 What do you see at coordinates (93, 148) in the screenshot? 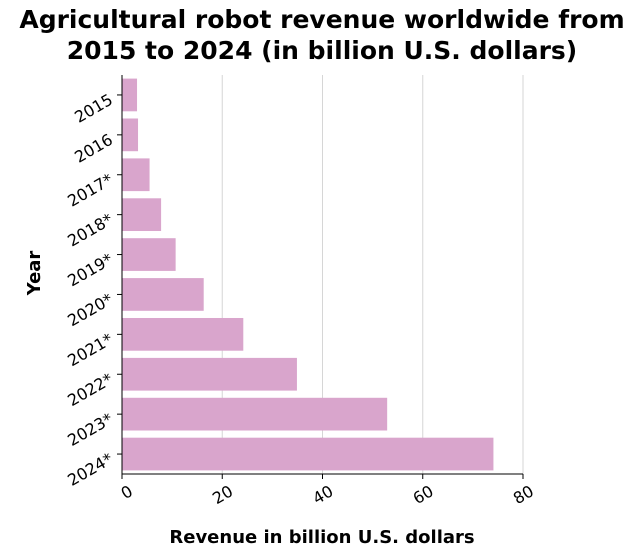
I see `y-tick-label: 2016` at bounding box center [93, 148].